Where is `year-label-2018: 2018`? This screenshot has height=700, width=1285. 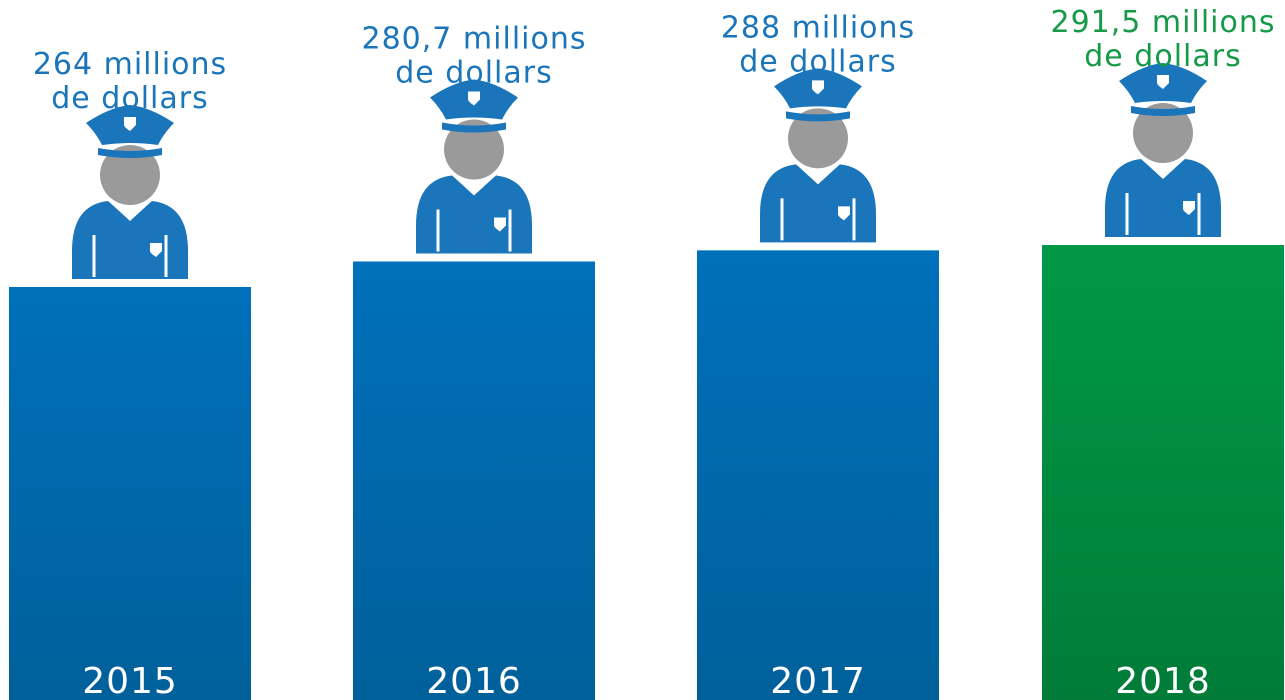
year-label-2018: 2018 is located at coordinates (1163, 680).